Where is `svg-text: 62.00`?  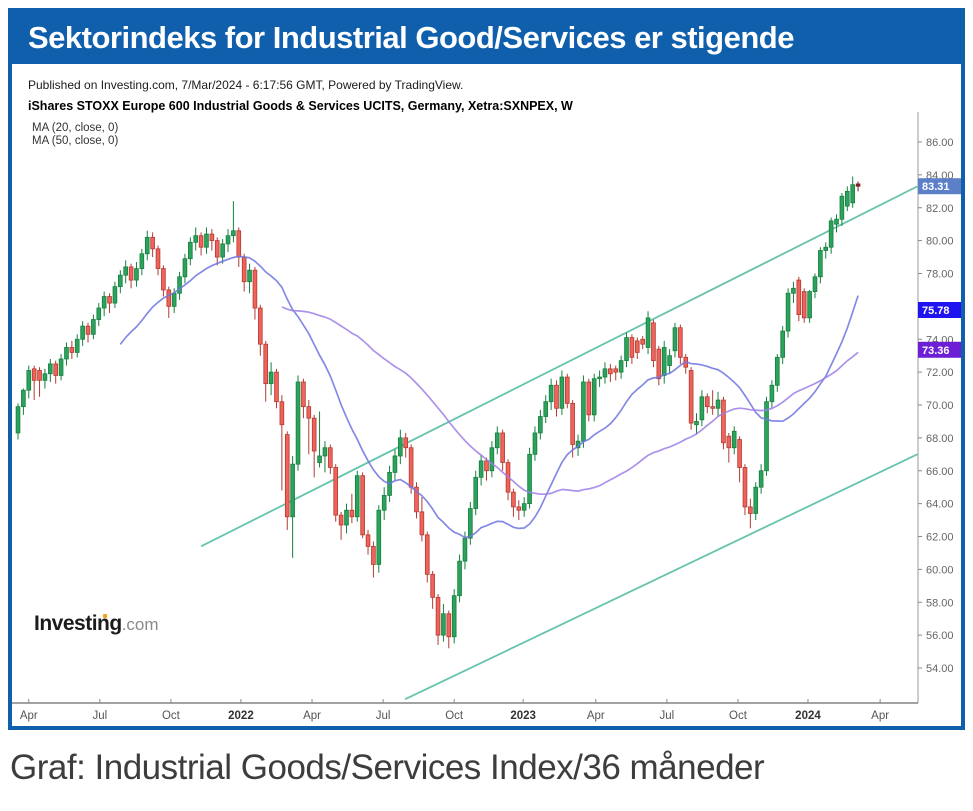
svg-text: 62.00 is located at coordinates (940, 538).